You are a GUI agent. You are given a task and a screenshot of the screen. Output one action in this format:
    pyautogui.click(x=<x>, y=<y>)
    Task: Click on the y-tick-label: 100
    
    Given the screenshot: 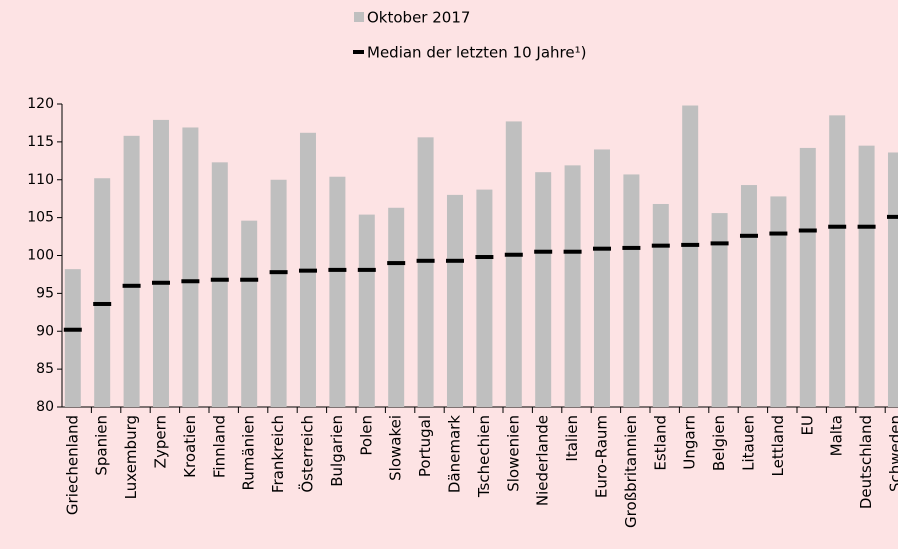 What is the action you would take?
    pyautogui.click(x=40, y=256)
    